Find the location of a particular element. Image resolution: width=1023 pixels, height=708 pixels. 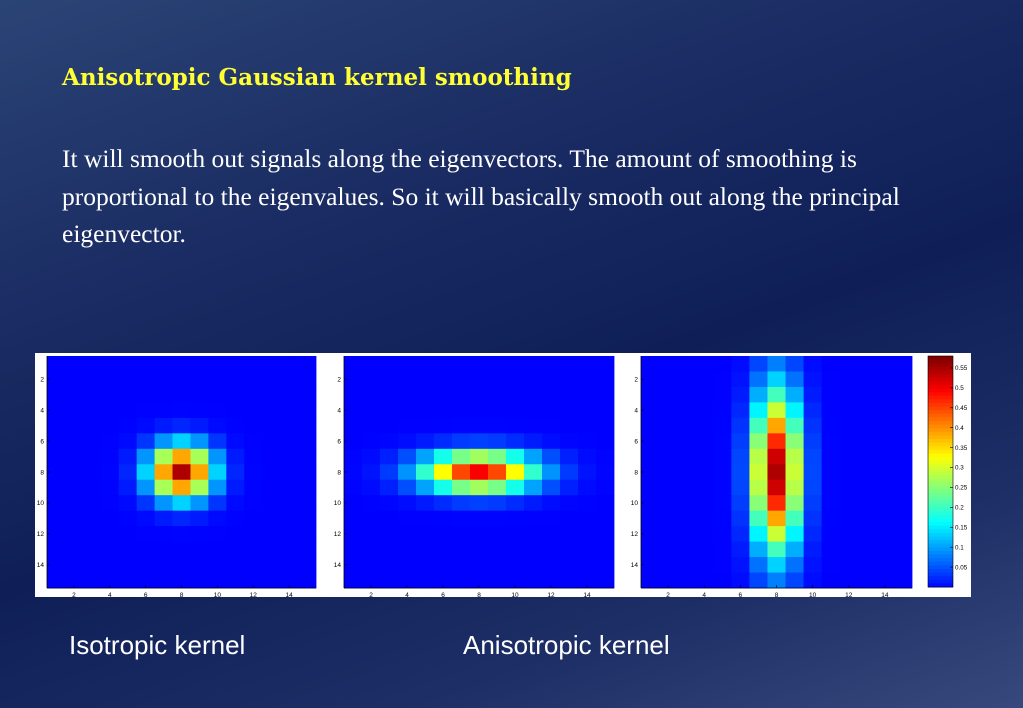

y-tick-label: 10 is located at coordinates (338, 503).